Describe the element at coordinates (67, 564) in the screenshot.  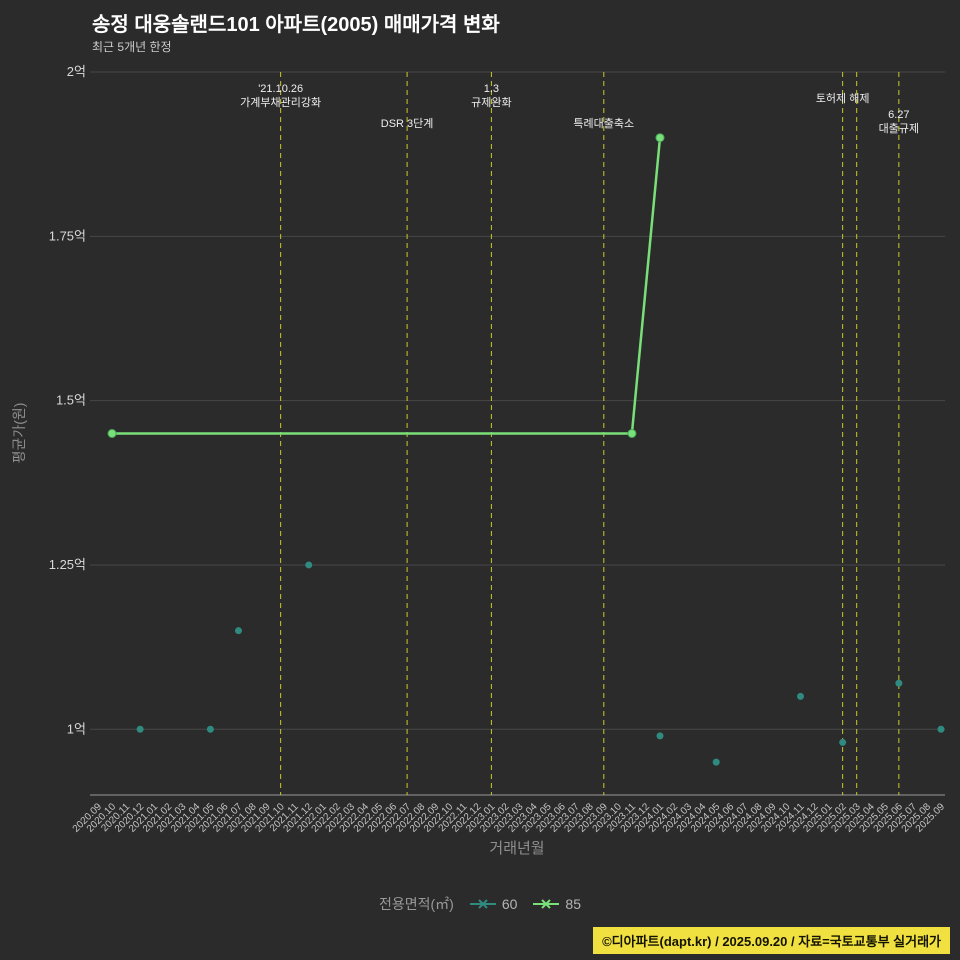
I see `y-axis-tick-label: 1.25억` at that location.